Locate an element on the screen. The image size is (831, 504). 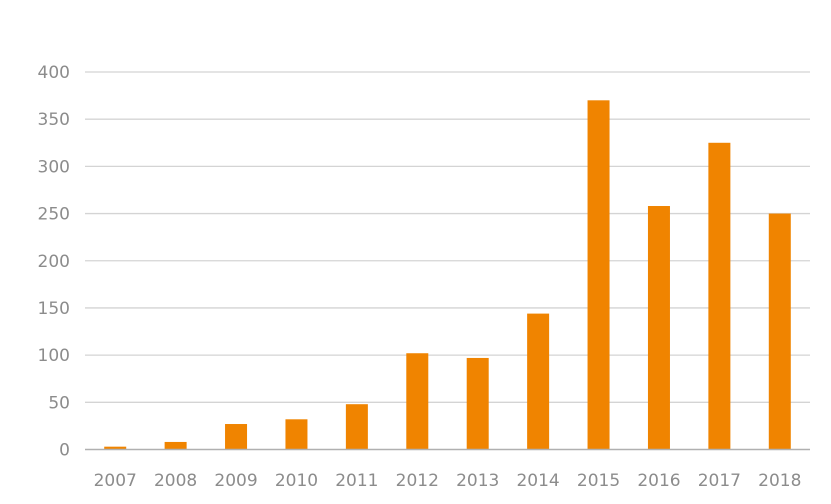
x-tick-label: 2010 is located at coordinates (296, 481).